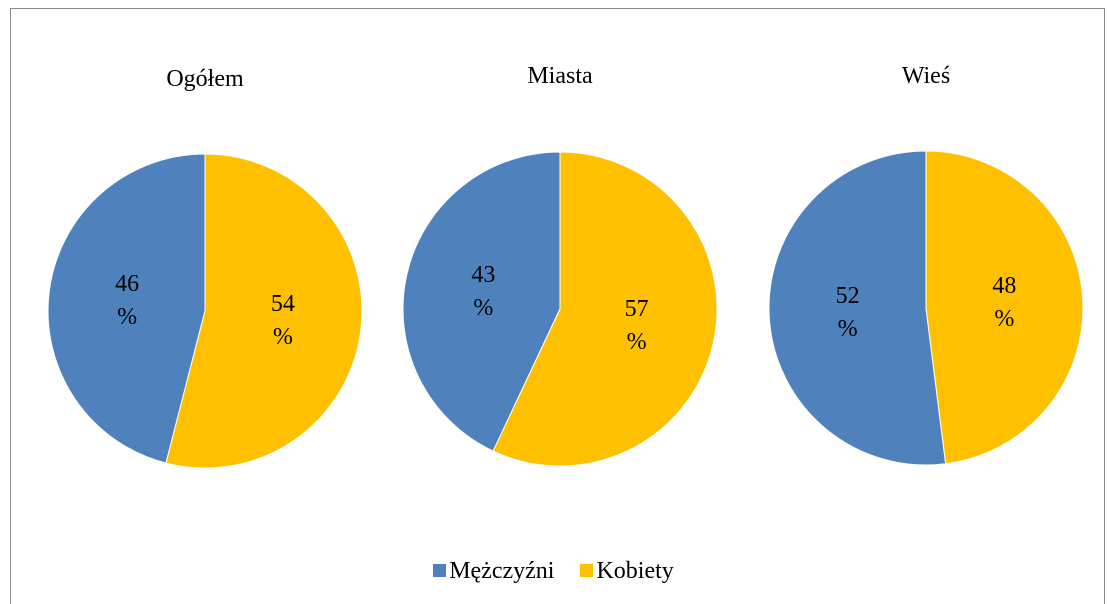 The width and height of the screenshot is (1107, 604). I want to click on pie-title: Miasta, so click(560, 76).